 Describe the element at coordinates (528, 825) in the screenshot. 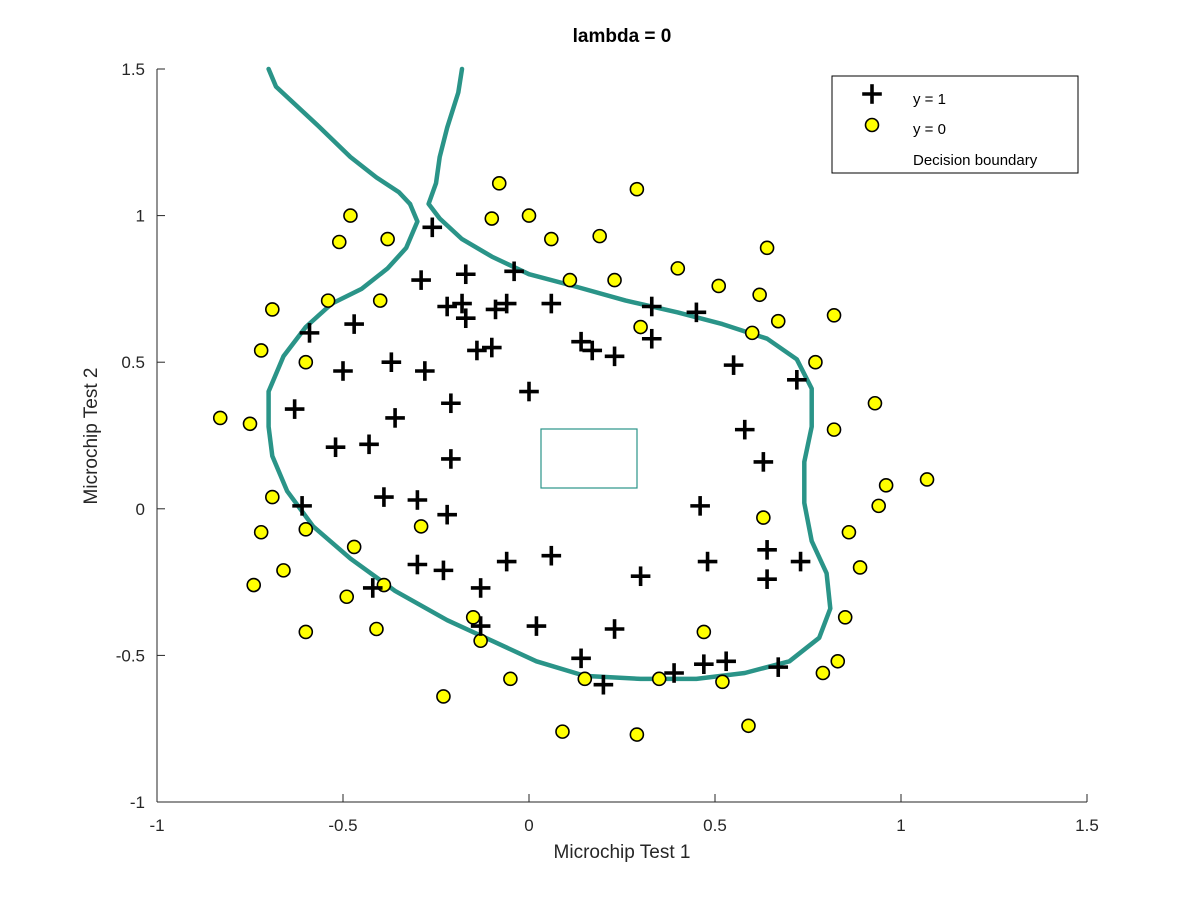

I see `x-tick-label: 0` at that location.